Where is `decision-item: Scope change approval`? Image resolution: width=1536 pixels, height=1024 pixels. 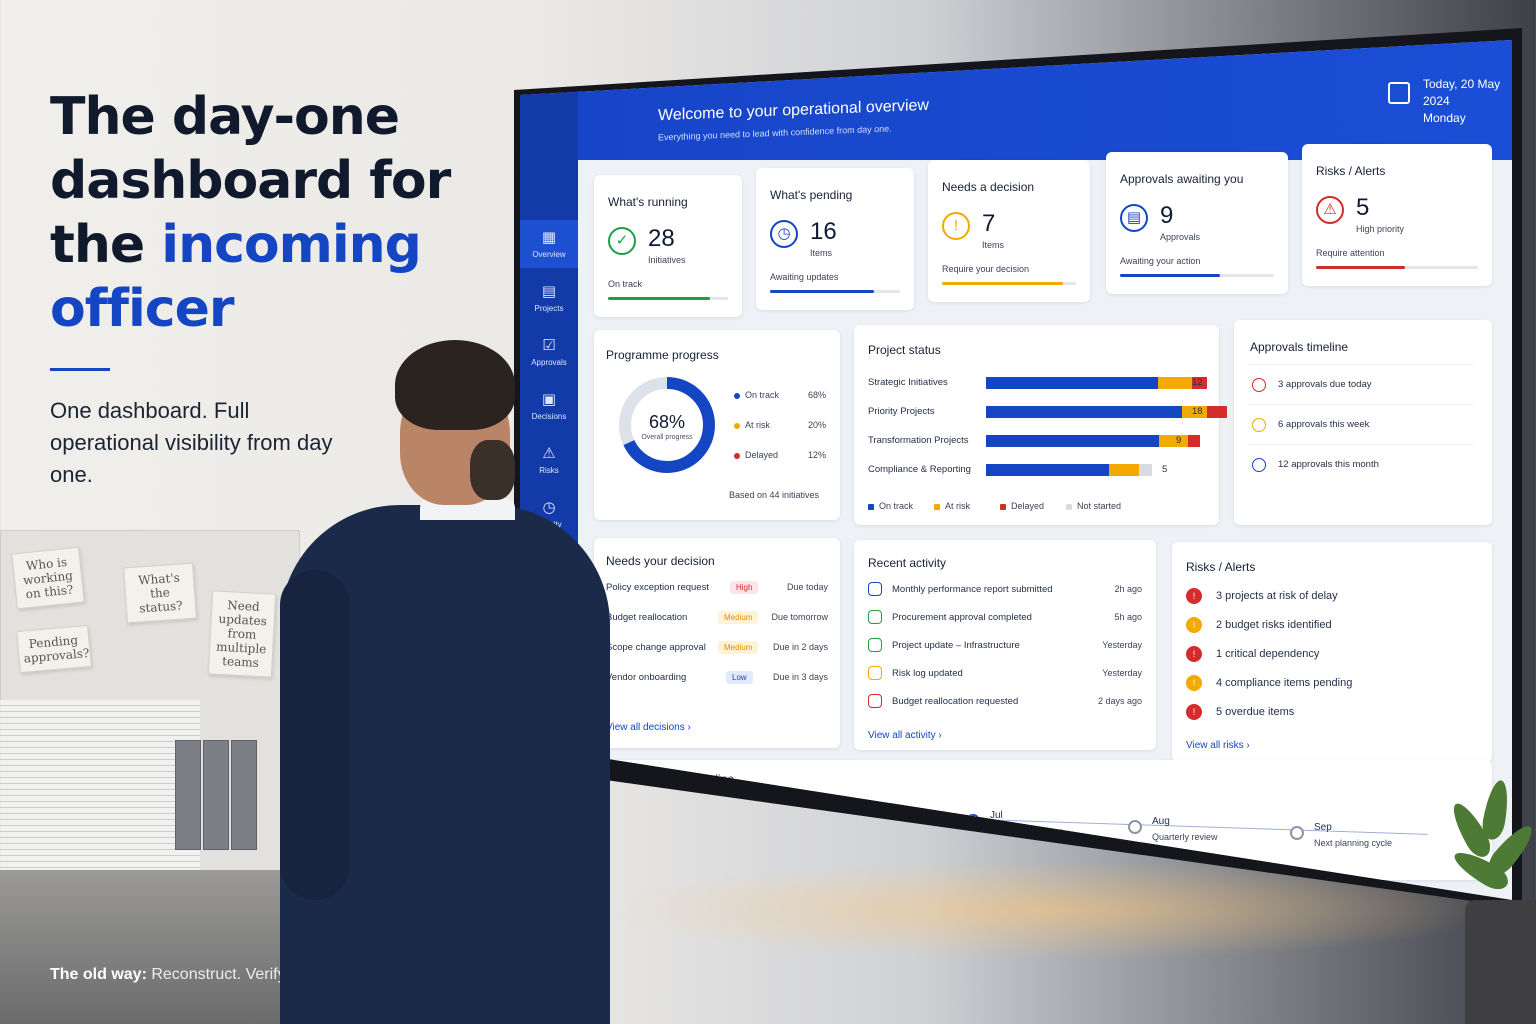 decision-item: Scope change approval is located at coordinates (656, 647).